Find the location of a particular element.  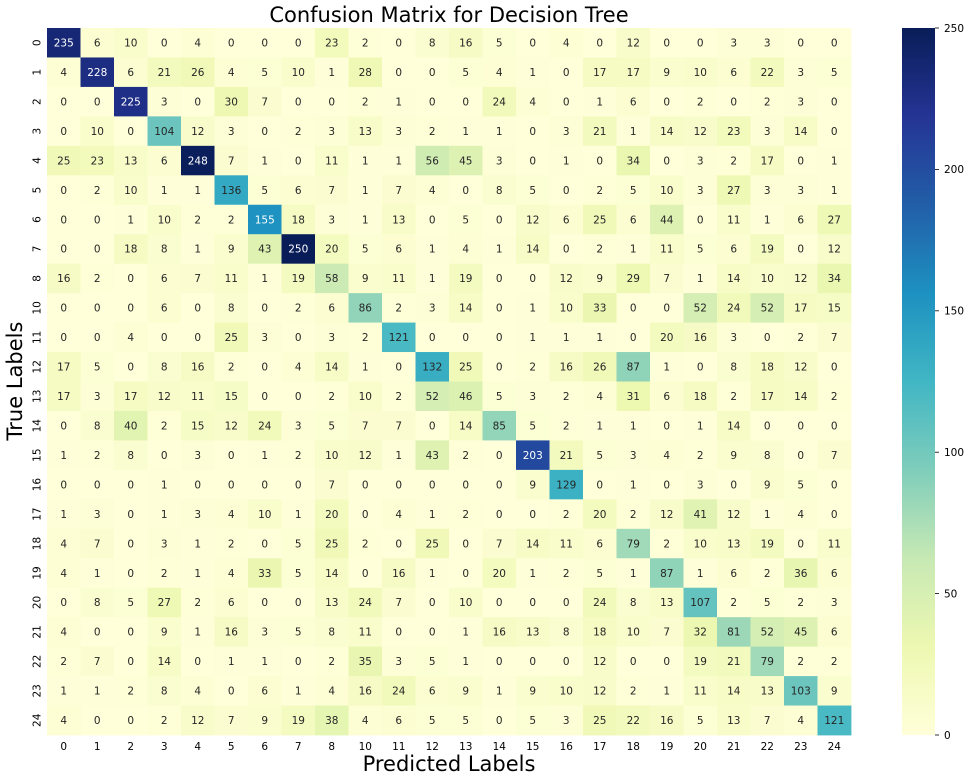

cell-value-label: 52 is located at coordinates (432, 397).